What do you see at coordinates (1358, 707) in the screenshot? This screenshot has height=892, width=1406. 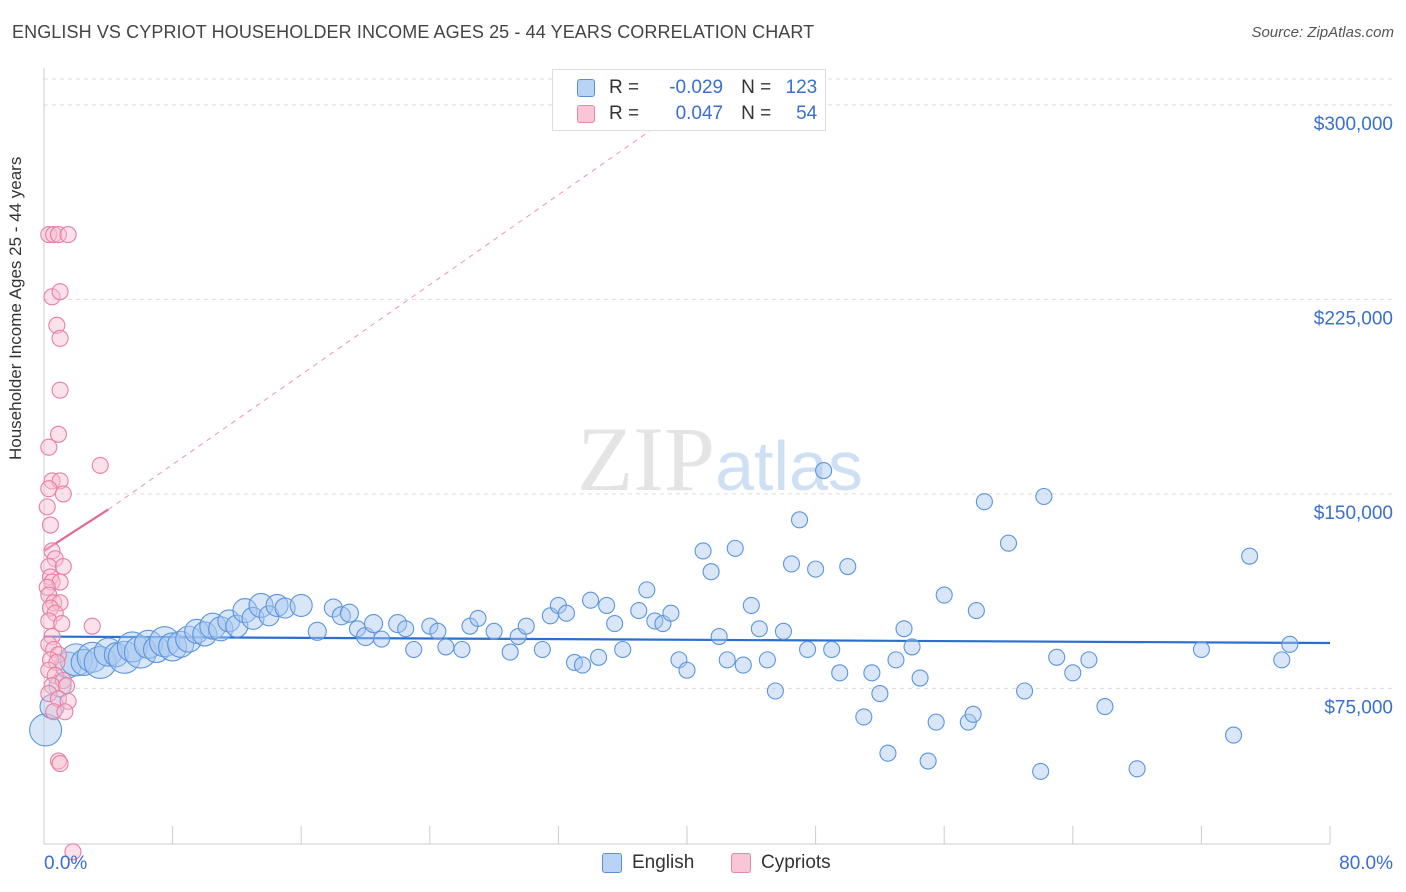 I see `y-tick-label-0: $75,000` at bounding box center [1358, 707].